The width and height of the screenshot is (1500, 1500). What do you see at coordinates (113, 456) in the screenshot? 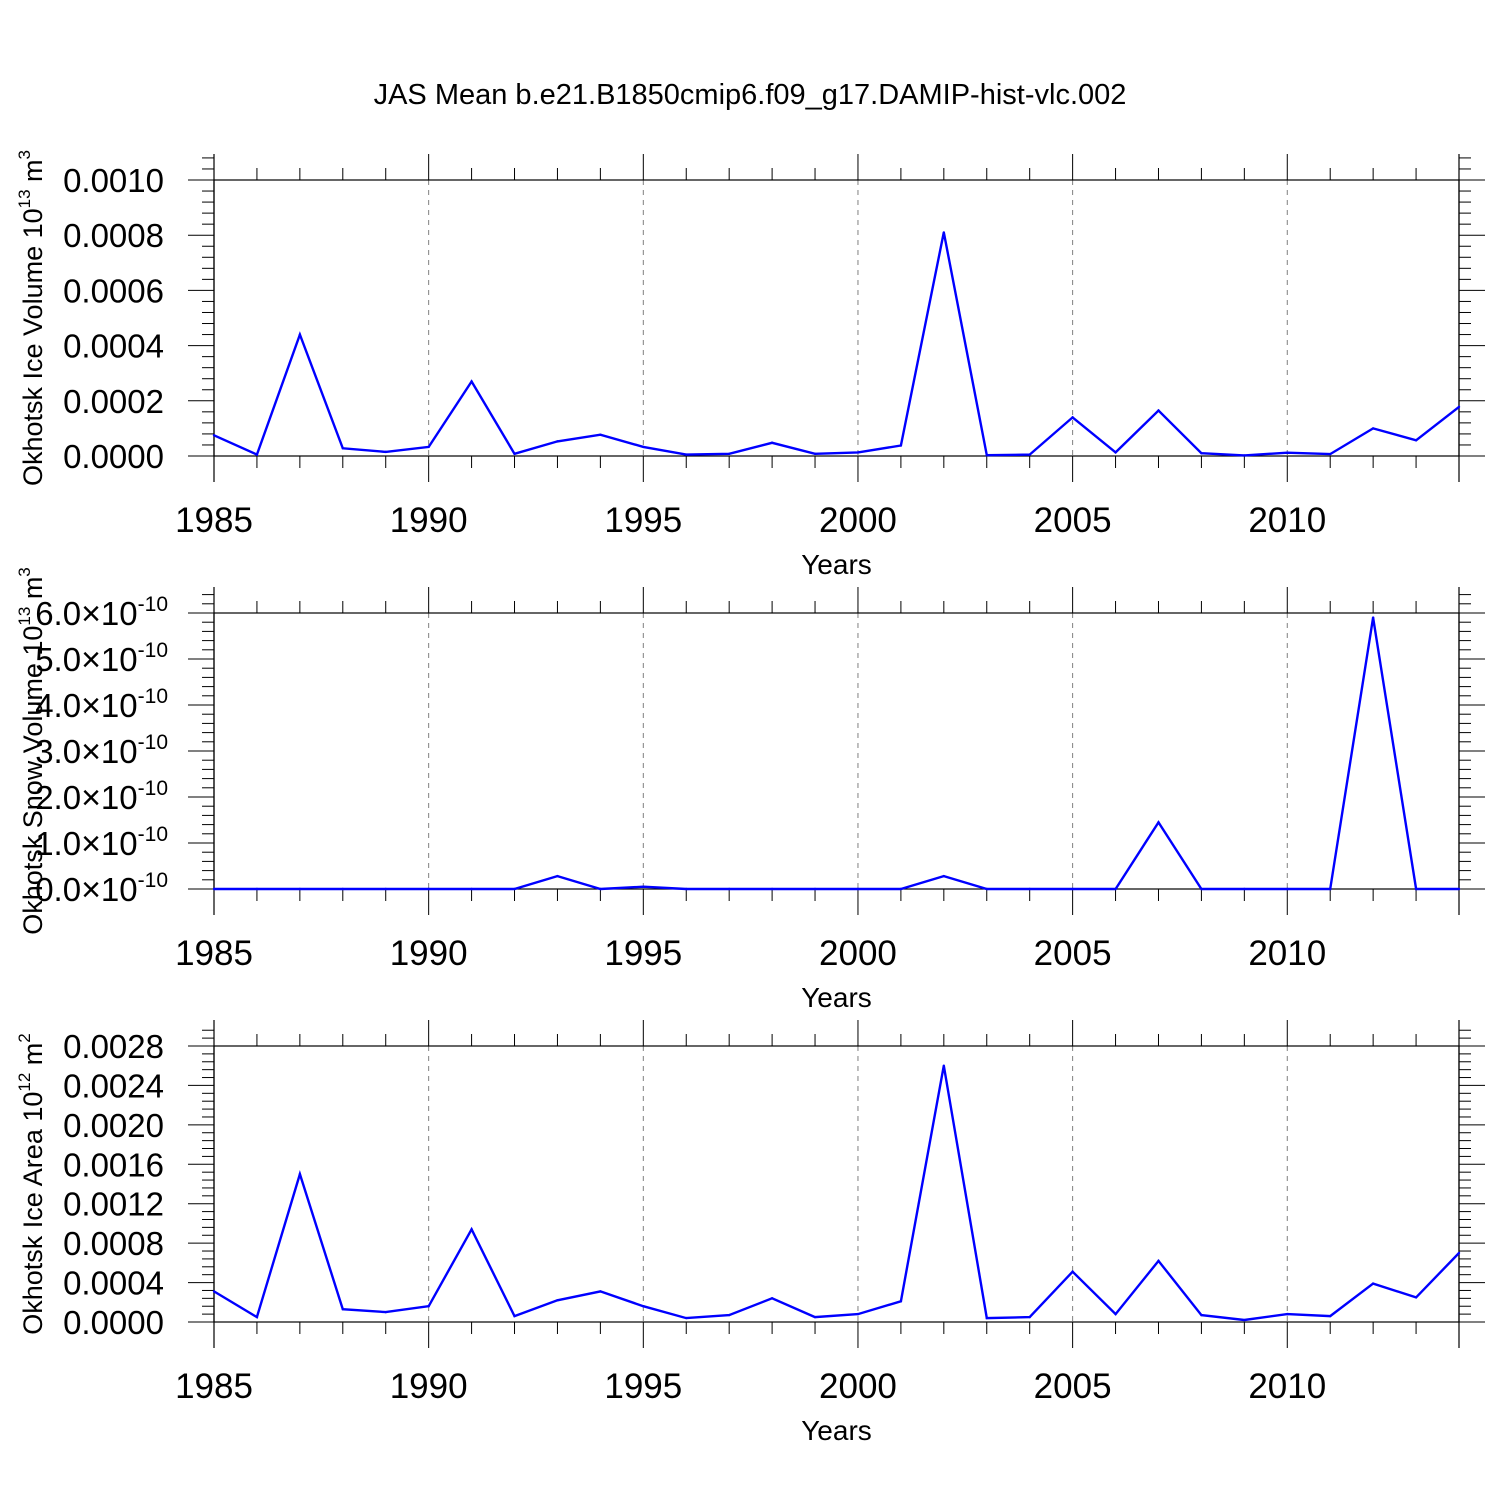
I see `y-tick-label: 0.0000` at bounding box center [113, 456].